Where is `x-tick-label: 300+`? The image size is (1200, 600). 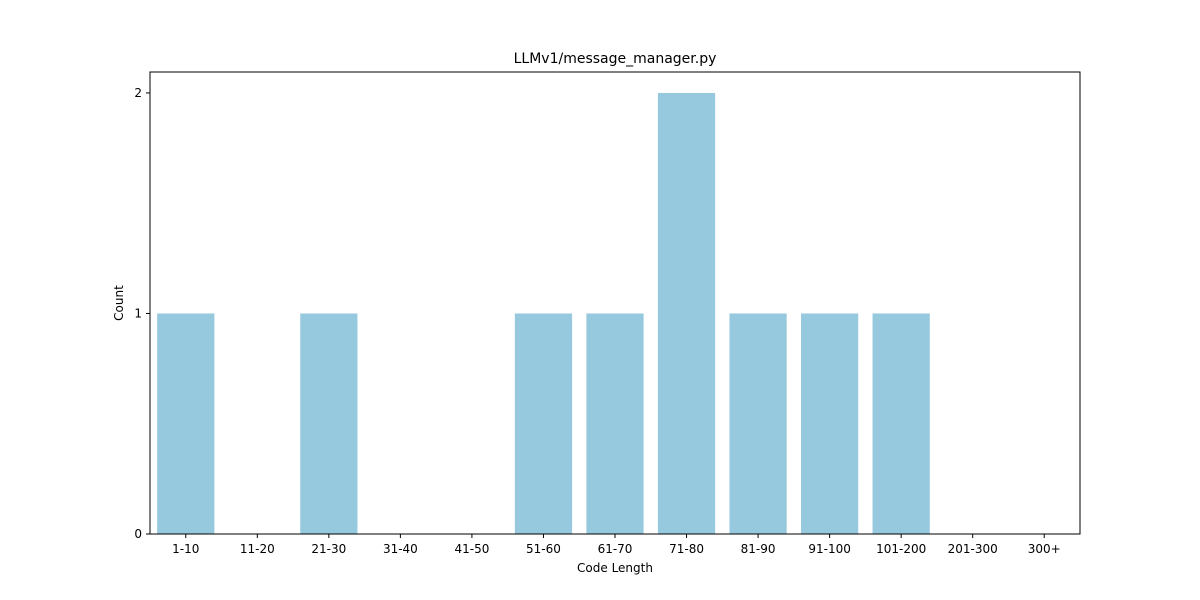
x-tick-label: 300+ is located at coordinates (1044, 549).